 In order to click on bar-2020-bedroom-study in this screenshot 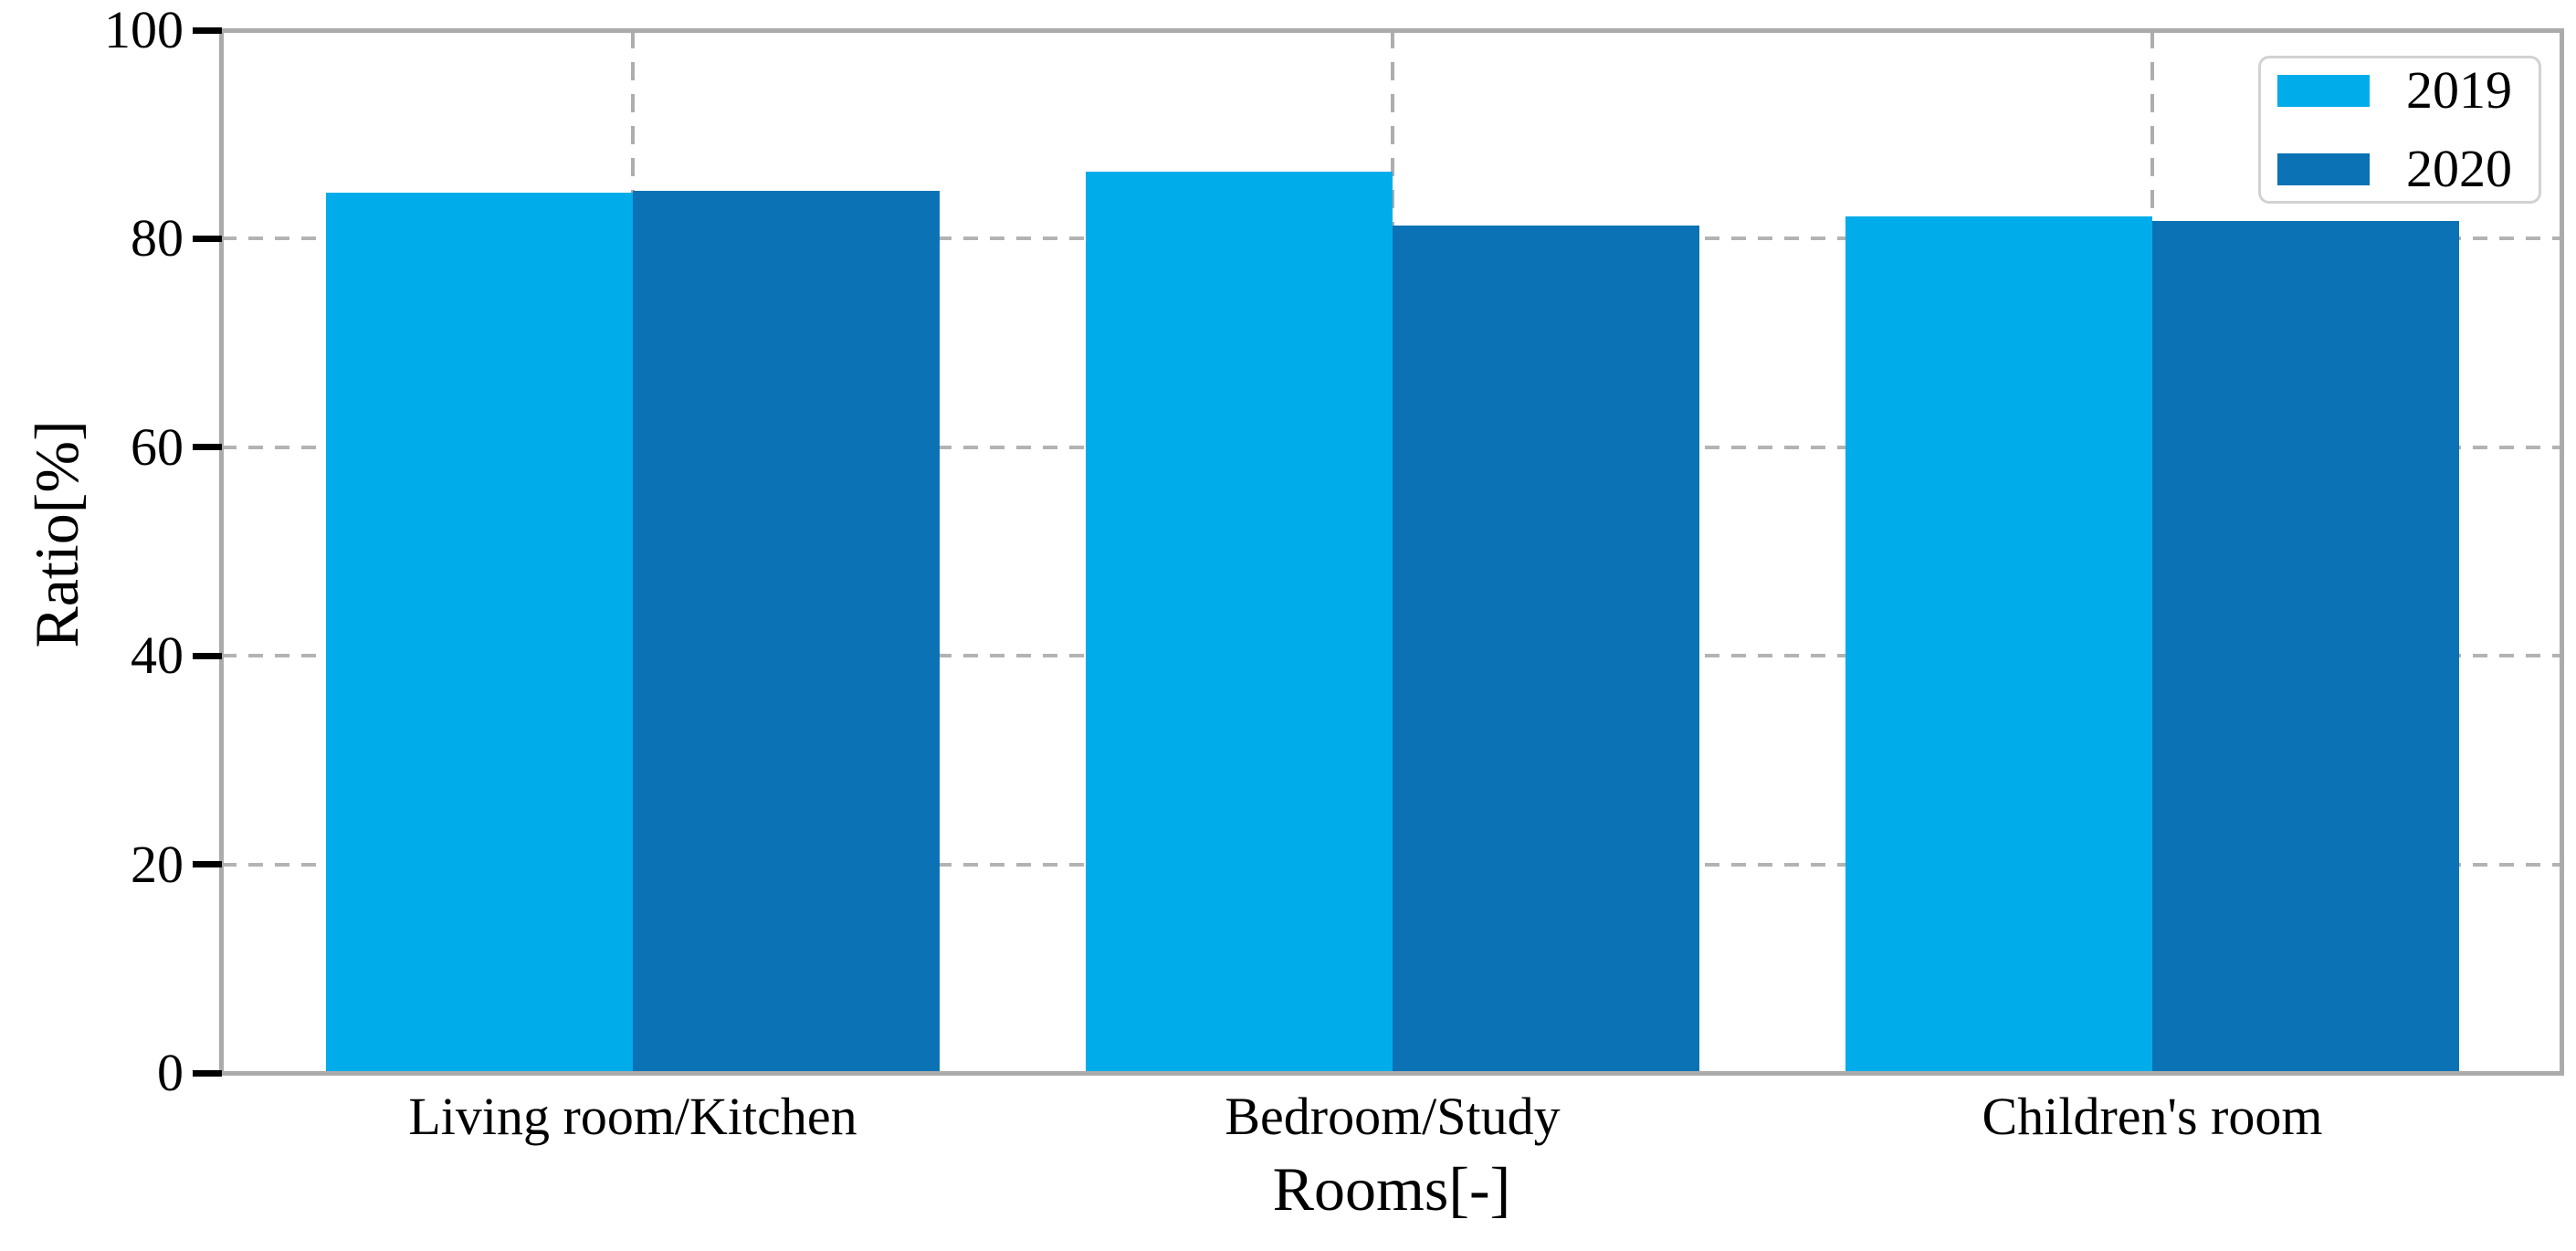, I will do `click(1546, 649)`.